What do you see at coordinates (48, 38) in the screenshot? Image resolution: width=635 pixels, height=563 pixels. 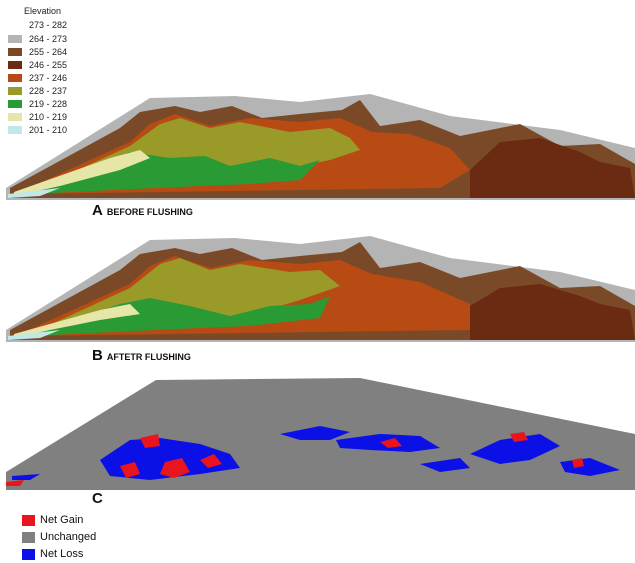 I see `legend-label: 264 - 273` at bounding box center [48, 38].